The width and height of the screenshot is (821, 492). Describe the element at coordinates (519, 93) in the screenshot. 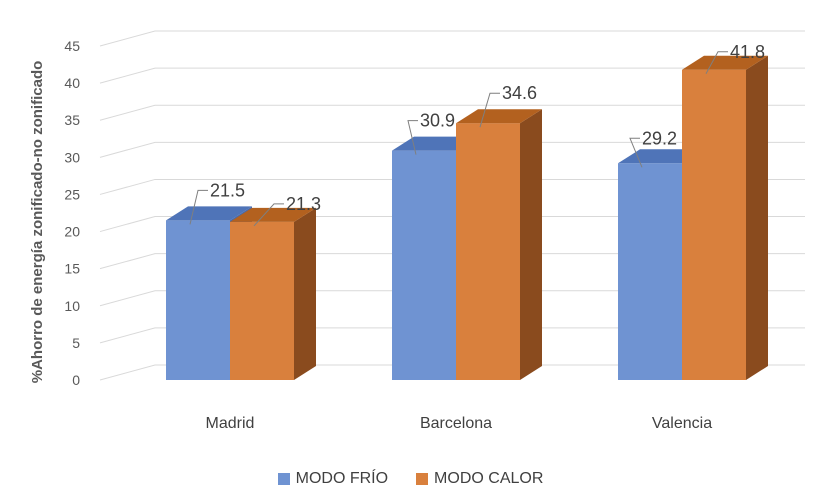

I see `data-label: 34.6` at that location.